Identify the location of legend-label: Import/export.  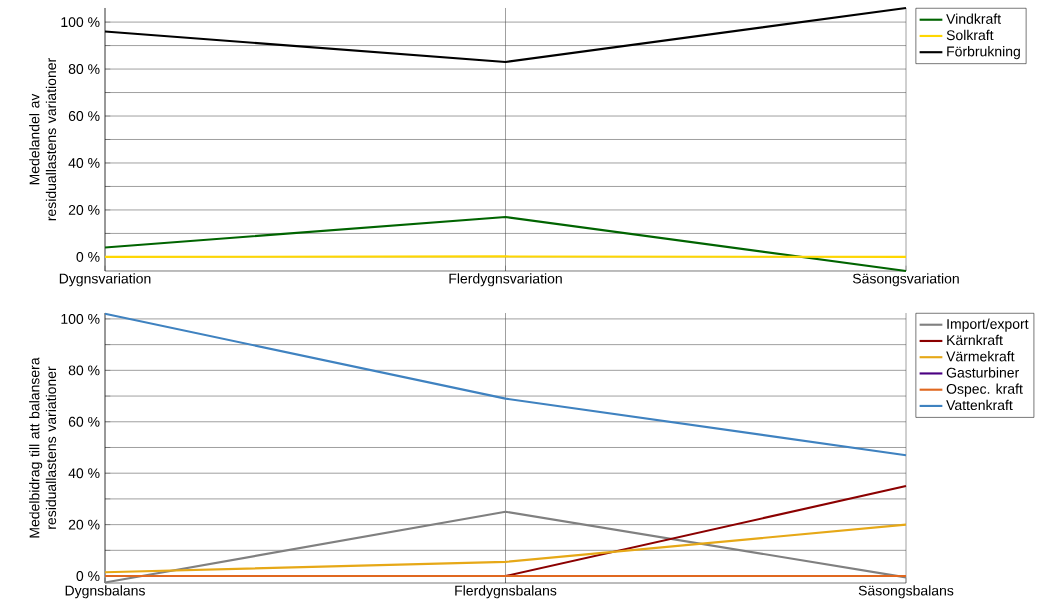
(988, 325).